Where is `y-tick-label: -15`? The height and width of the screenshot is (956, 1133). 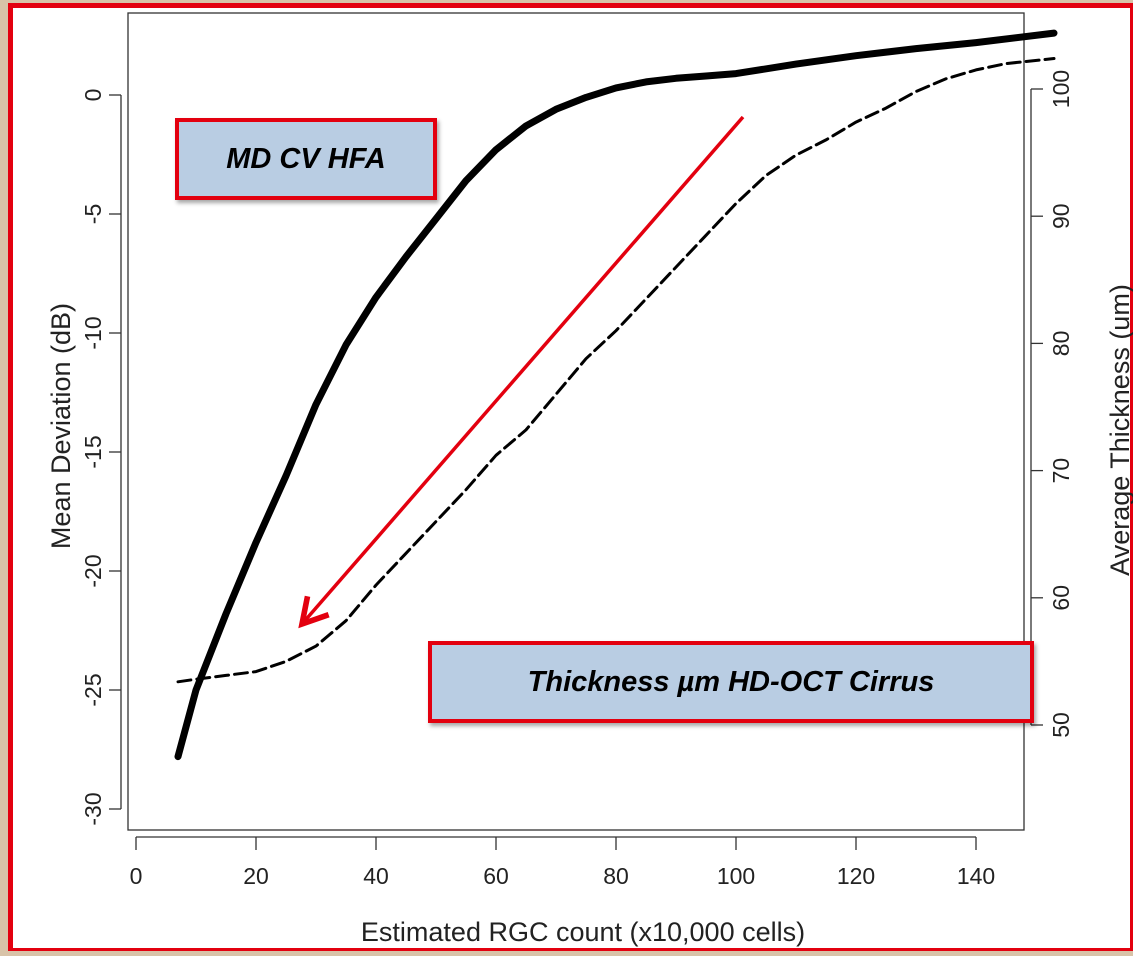 y-tick-label: -15 is located at coordinates (93, 451).